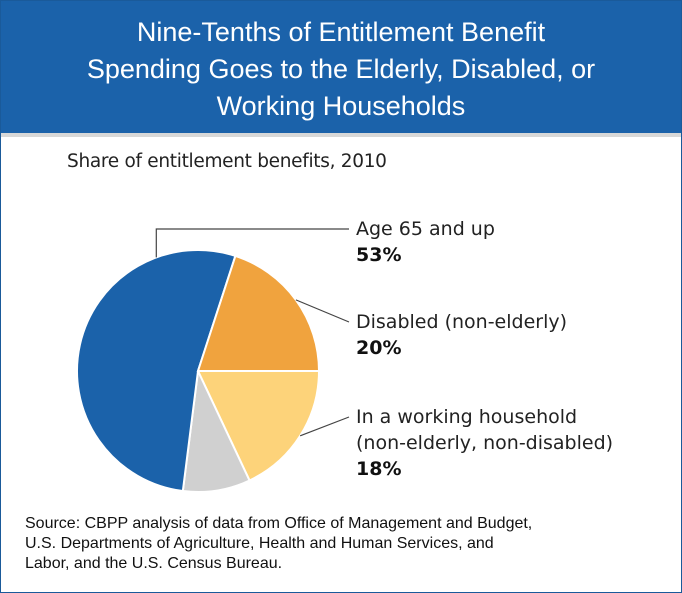 This screenshot has width=682, height=593. What do you see at coordinates (378, 348) in the screenshot?
I see `slice-value-disabled: 20%` at bounding box center [378, 348].